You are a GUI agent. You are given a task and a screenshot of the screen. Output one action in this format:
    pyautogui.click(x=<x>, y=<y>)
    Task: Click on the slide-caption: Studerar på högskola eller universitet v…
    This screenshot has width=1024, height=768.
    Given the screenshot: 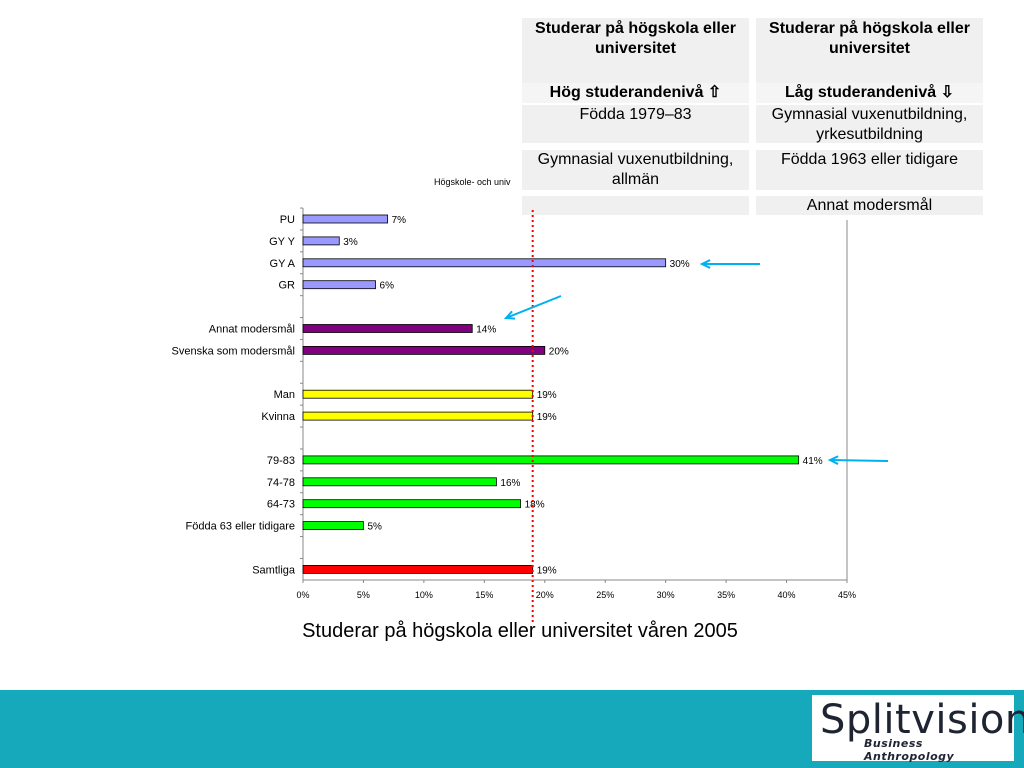 What is the action you would take?
    pyautogui.click(x=520, y=631)
    